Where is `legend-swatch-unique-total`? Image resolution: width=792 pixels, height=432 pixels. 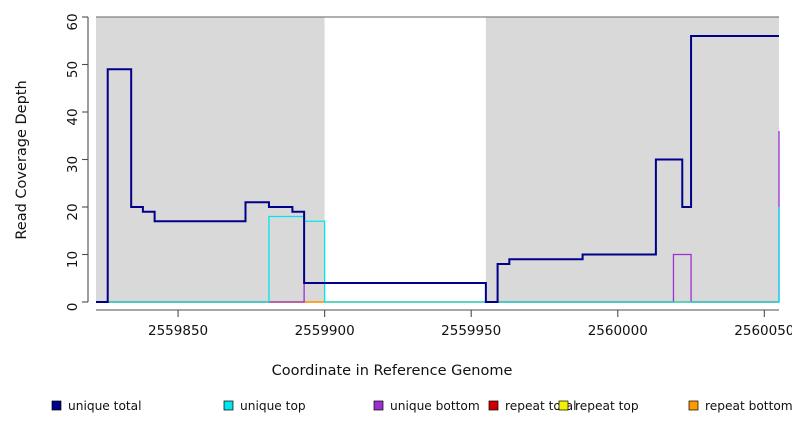 legend-swatch-unique-total is located at coordinates (56, 405).